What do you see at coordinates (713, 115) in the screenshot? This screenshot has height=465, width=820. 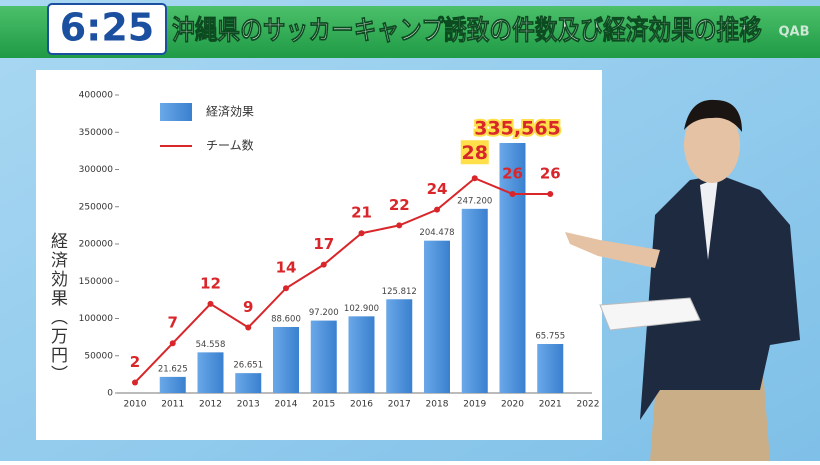 I see `hair` at bounding box center [713, 115].